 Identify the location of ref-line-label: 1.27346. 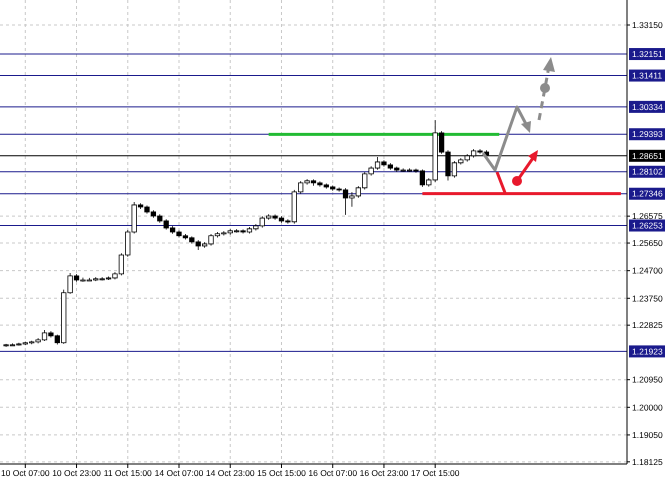
(647, 193).